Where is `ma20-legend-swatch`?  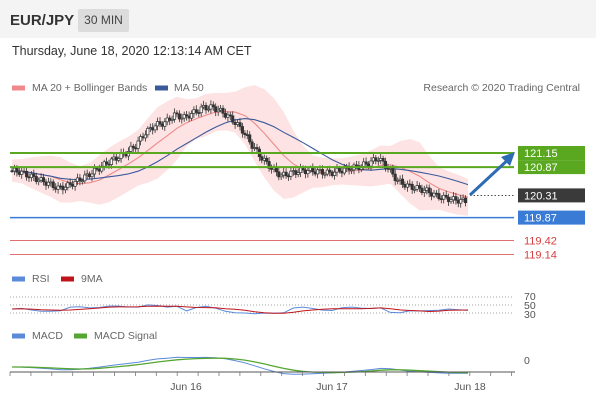
ma20-legend-swatch is located at coordinates (18, 88).